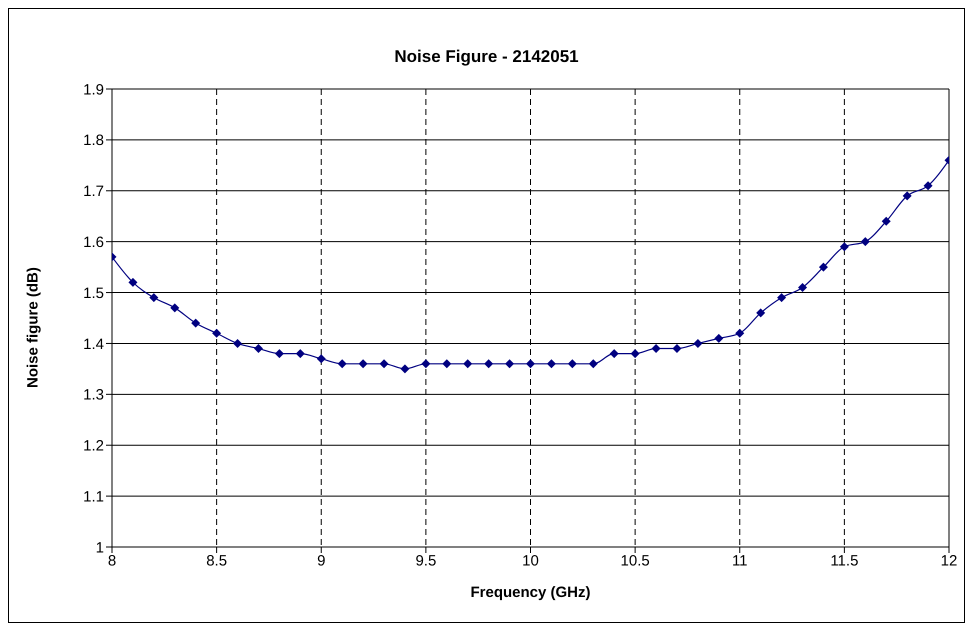  What do you see at coordinates (635, 561) in the screenshot?
I see `x-tick-label: 10.5` at bounding box center [635, 561].